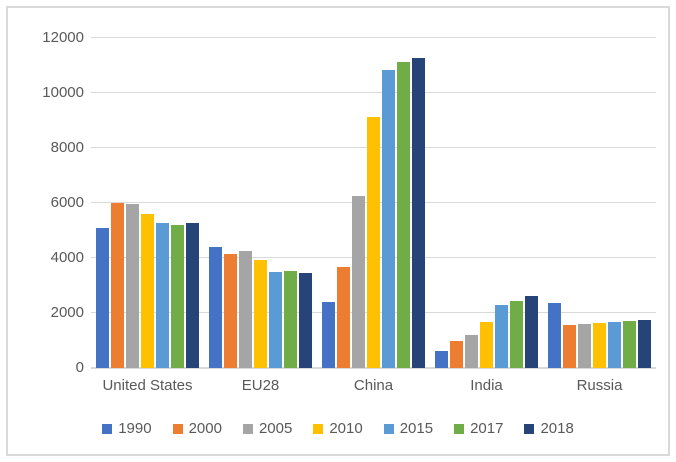 Image resolution: width=676 pixels, height=462 pixels. I want to click on bar-russia-2000, so click(569, 346).